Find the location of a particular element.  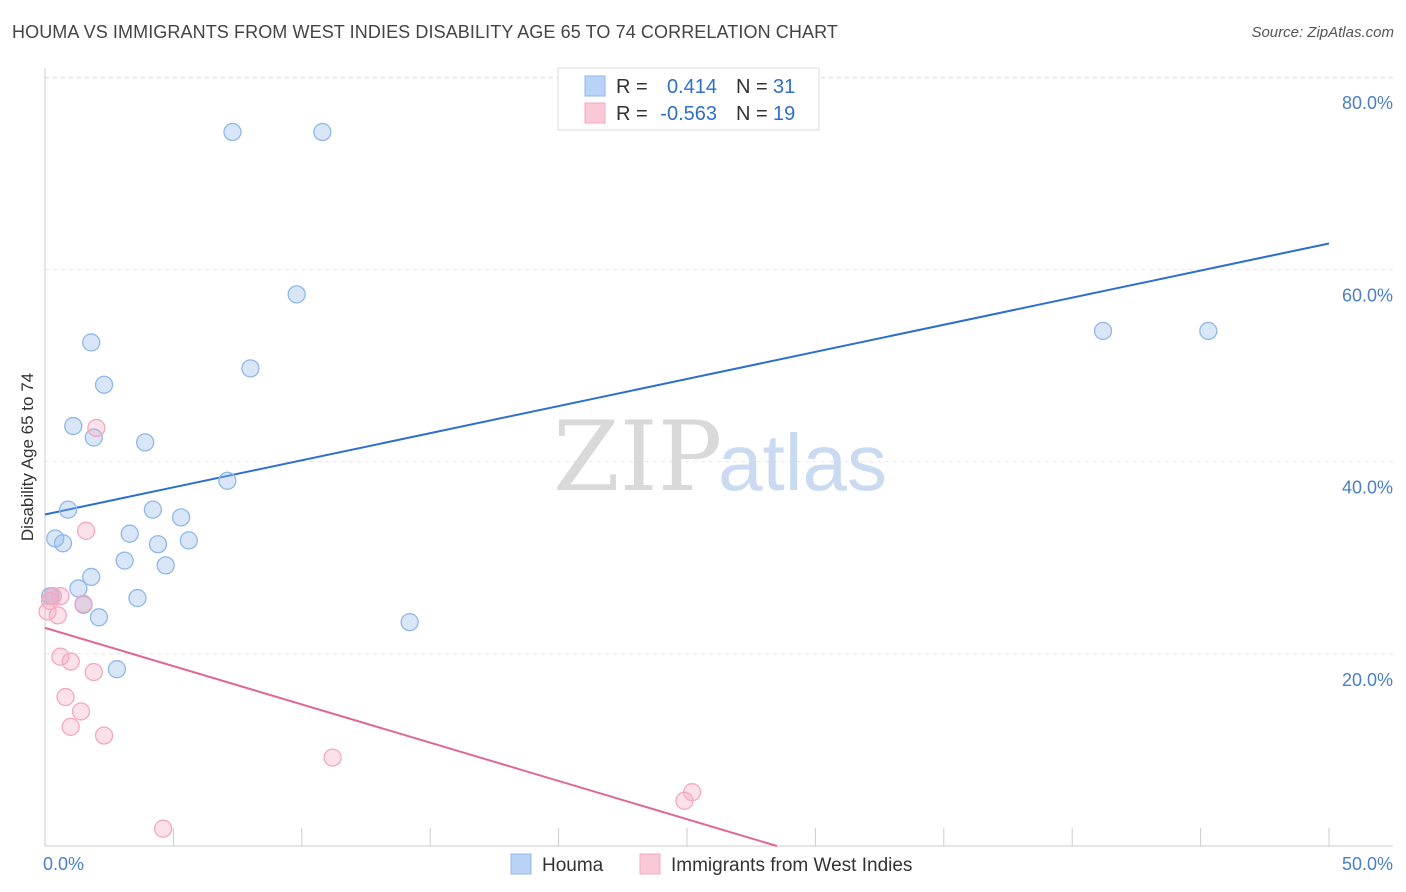

west-indies-trend-line is located at coordinates (411, 736).